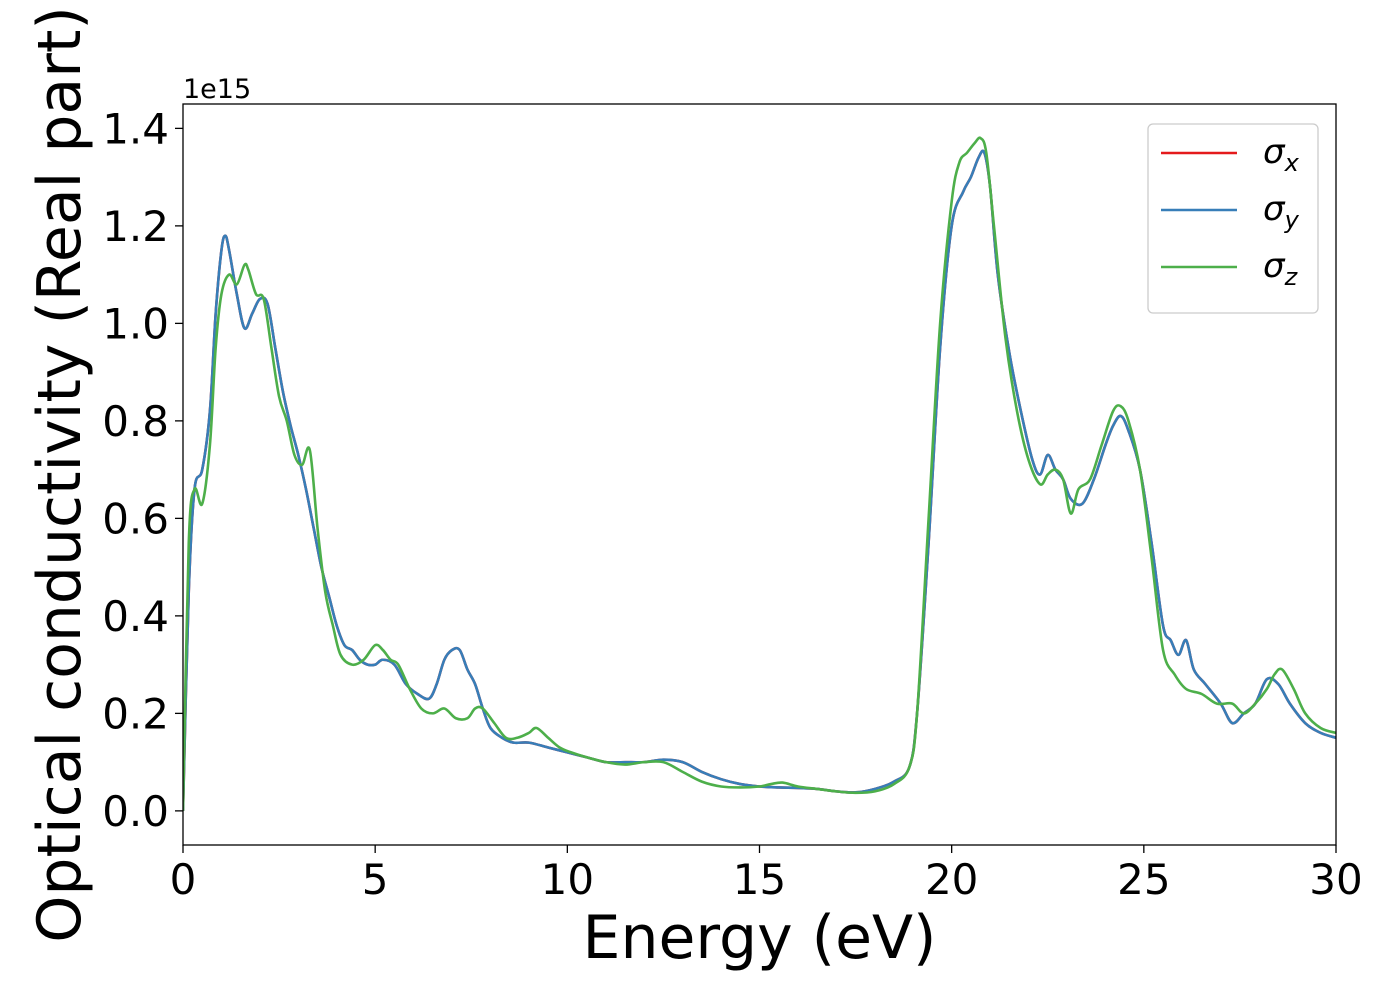  What do you see at coordinates (135, 226) in the screenshot?
I see `y-tick-label: 1.2` at bounding box center [135, 226].